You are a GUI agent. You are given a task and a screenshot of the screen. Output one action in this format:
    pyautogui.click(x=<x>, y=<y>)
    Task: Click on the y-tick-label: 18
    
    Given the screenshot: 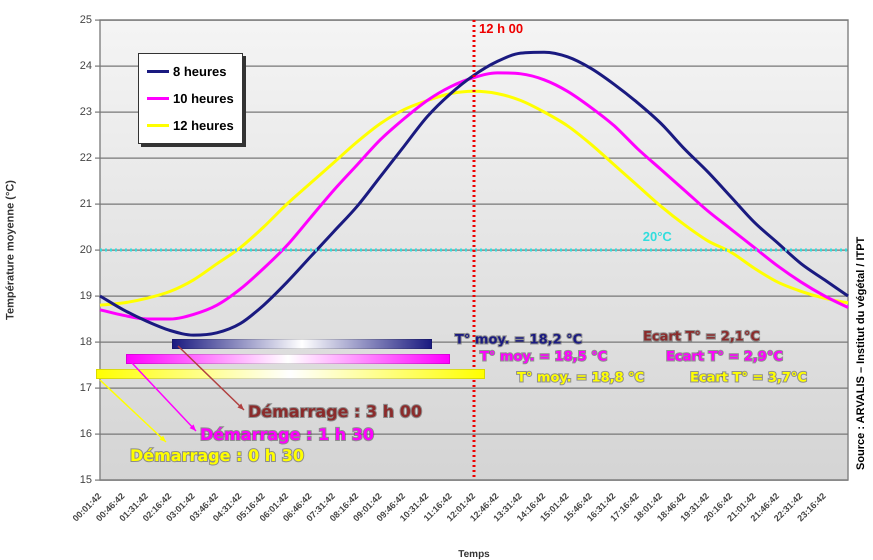 What is the action you would take?
    pyautogui.click(x=86, y=342)
    